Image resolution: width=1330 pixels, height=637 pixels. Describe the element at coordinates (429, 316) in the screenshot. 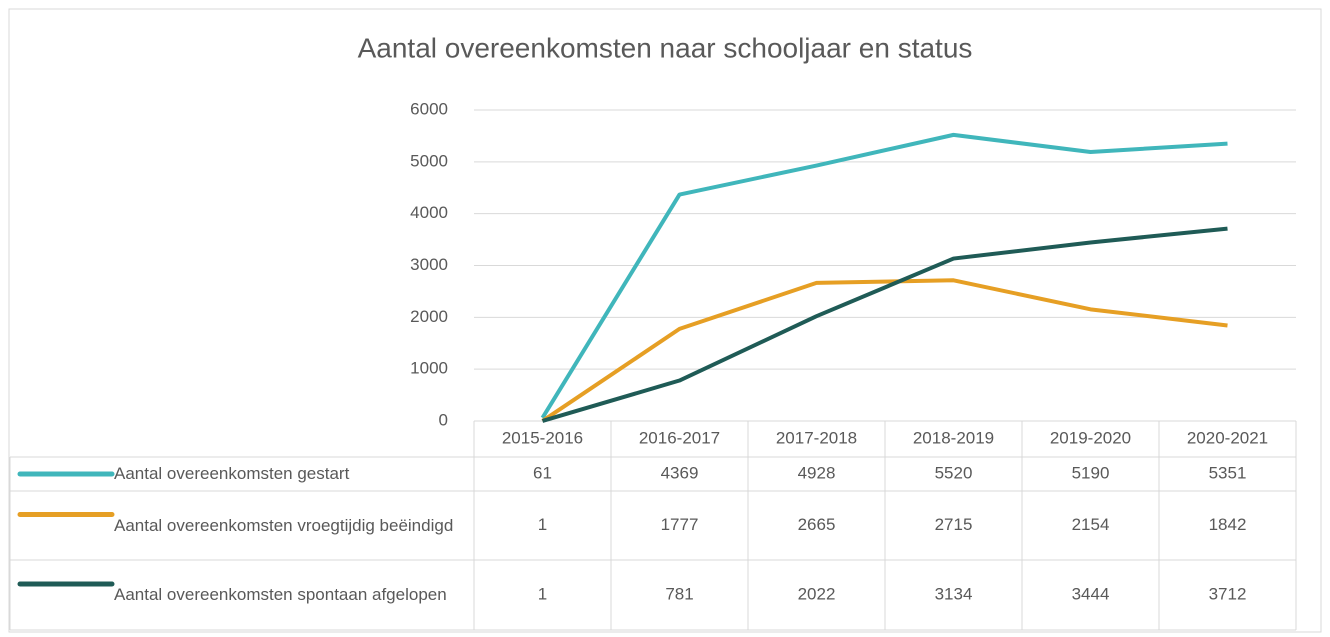

I see `y-tick-label: 2000` at that location.